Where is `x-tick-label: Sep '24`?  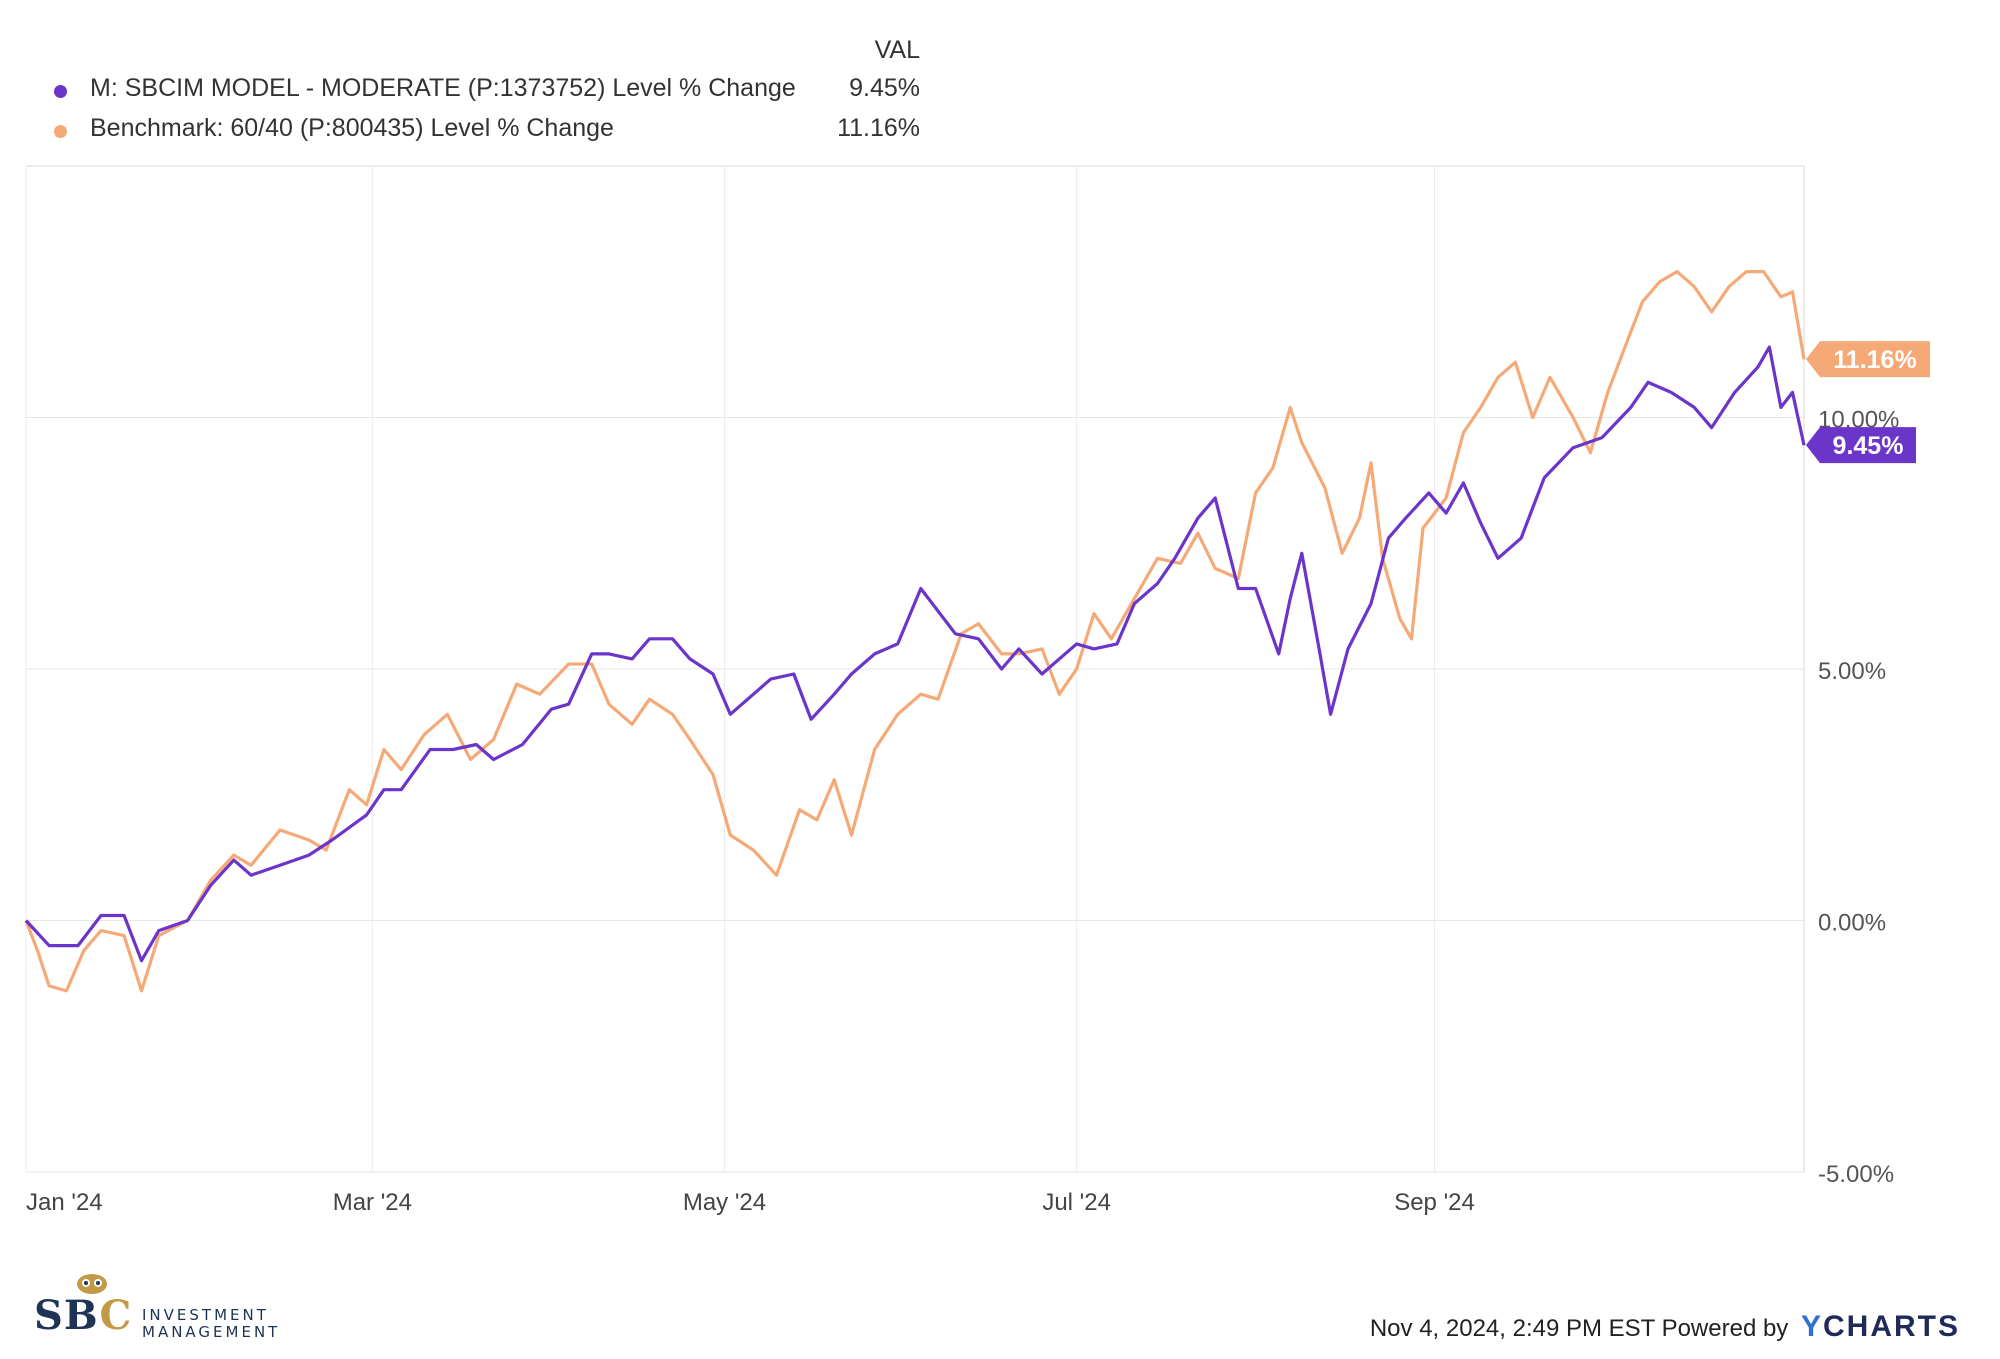 x-tick-label: Sep '24 is located at coordinates (1434, 1202).